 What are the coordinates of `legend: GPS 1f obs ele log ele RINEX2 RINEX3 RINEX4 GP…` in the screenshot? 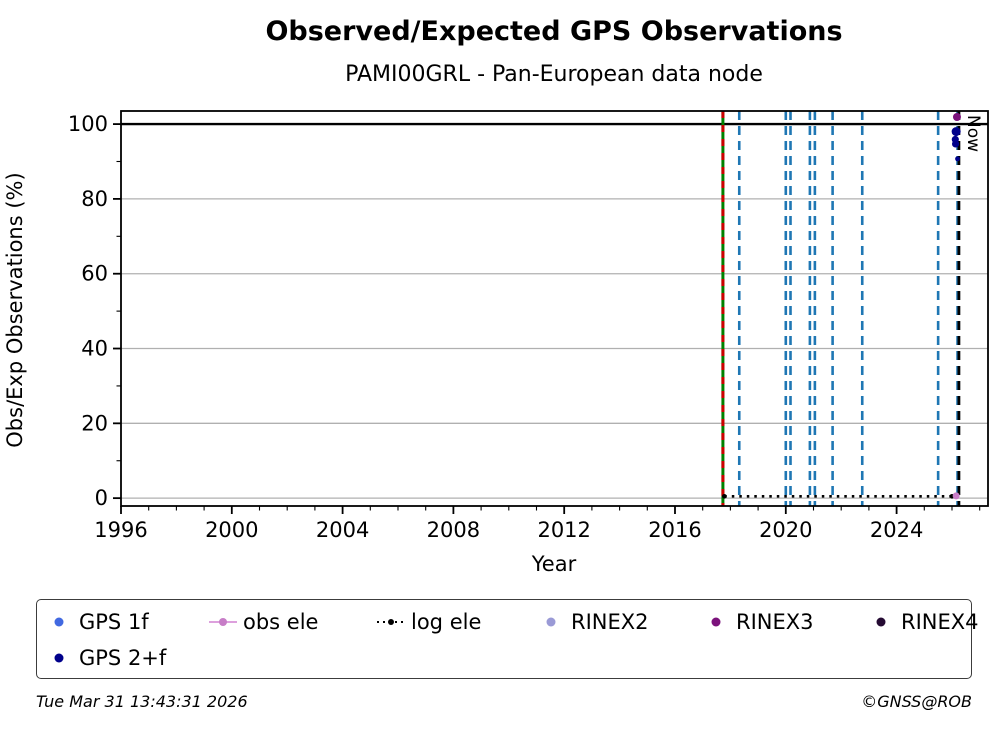 It's located at (507, 639).